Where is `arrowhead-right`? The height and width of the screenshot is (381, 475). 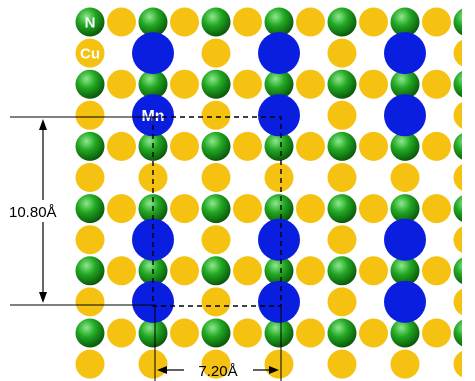
arrowhead-right is located at coordinates (274, 370).